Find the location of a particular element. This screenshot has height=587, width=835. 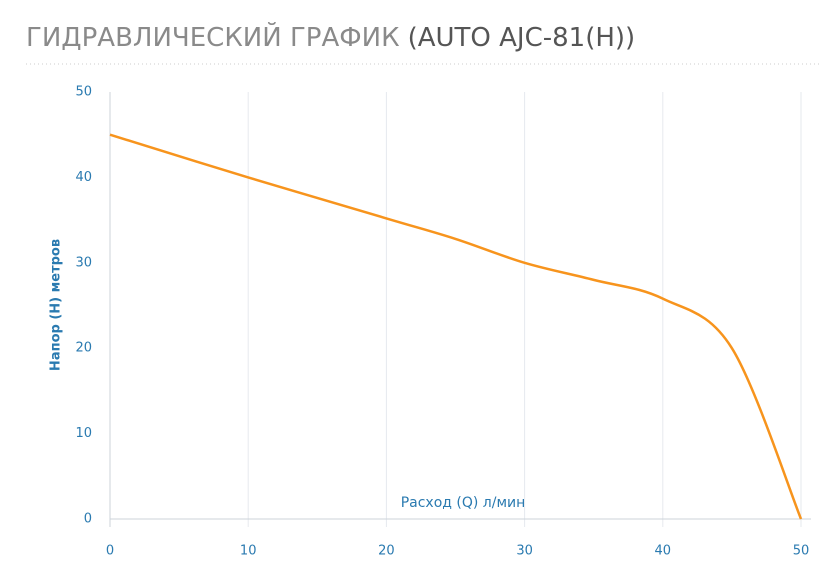

x-tick-label: 20 is located at coordinates (386, 551).